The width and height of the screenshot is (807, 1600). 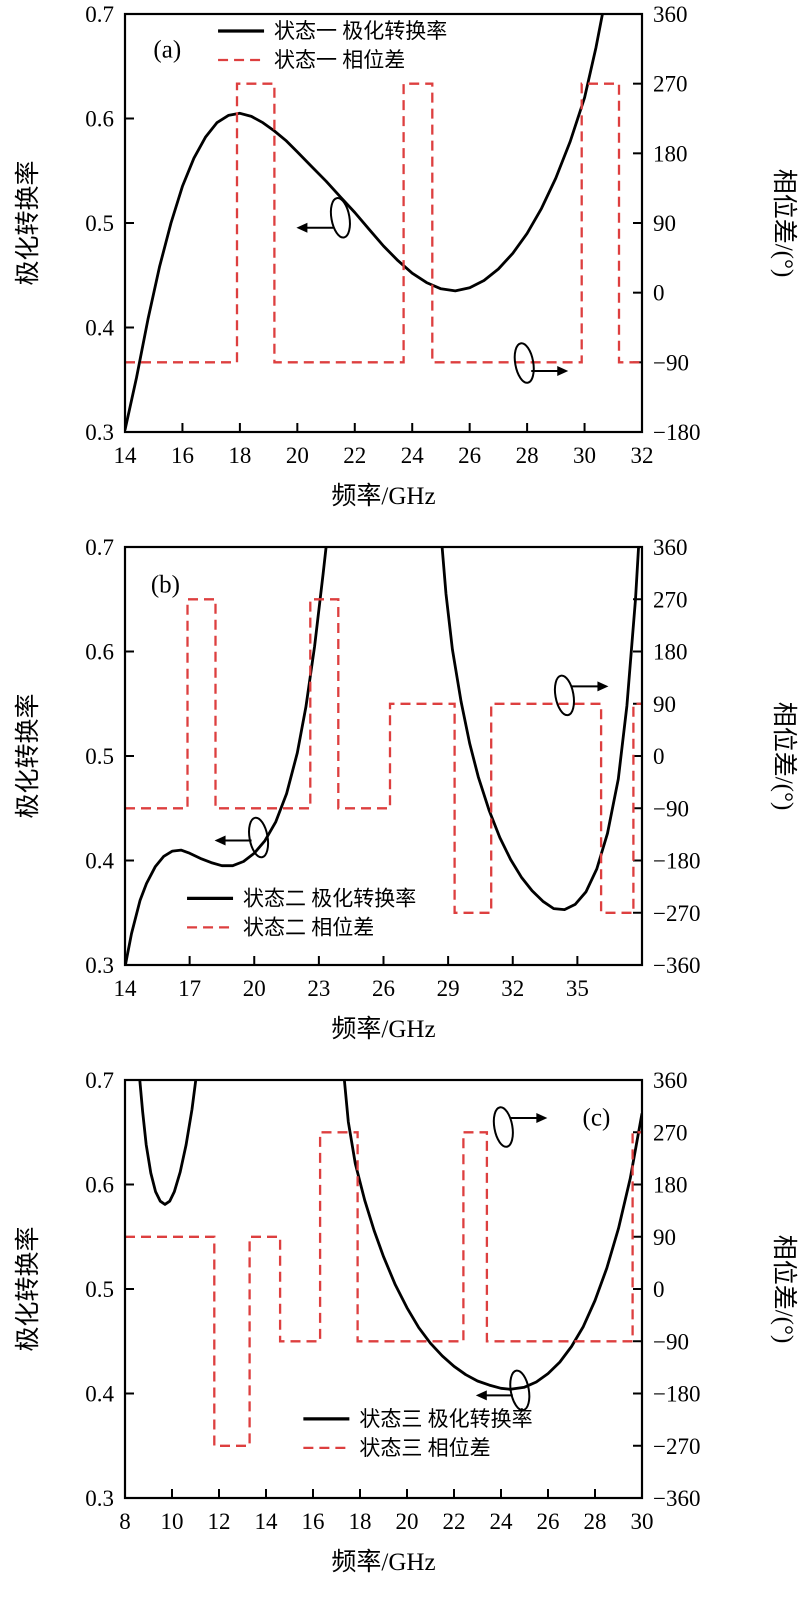 I want to click on x-tick-label: 8, so click(x=125, y=1521).